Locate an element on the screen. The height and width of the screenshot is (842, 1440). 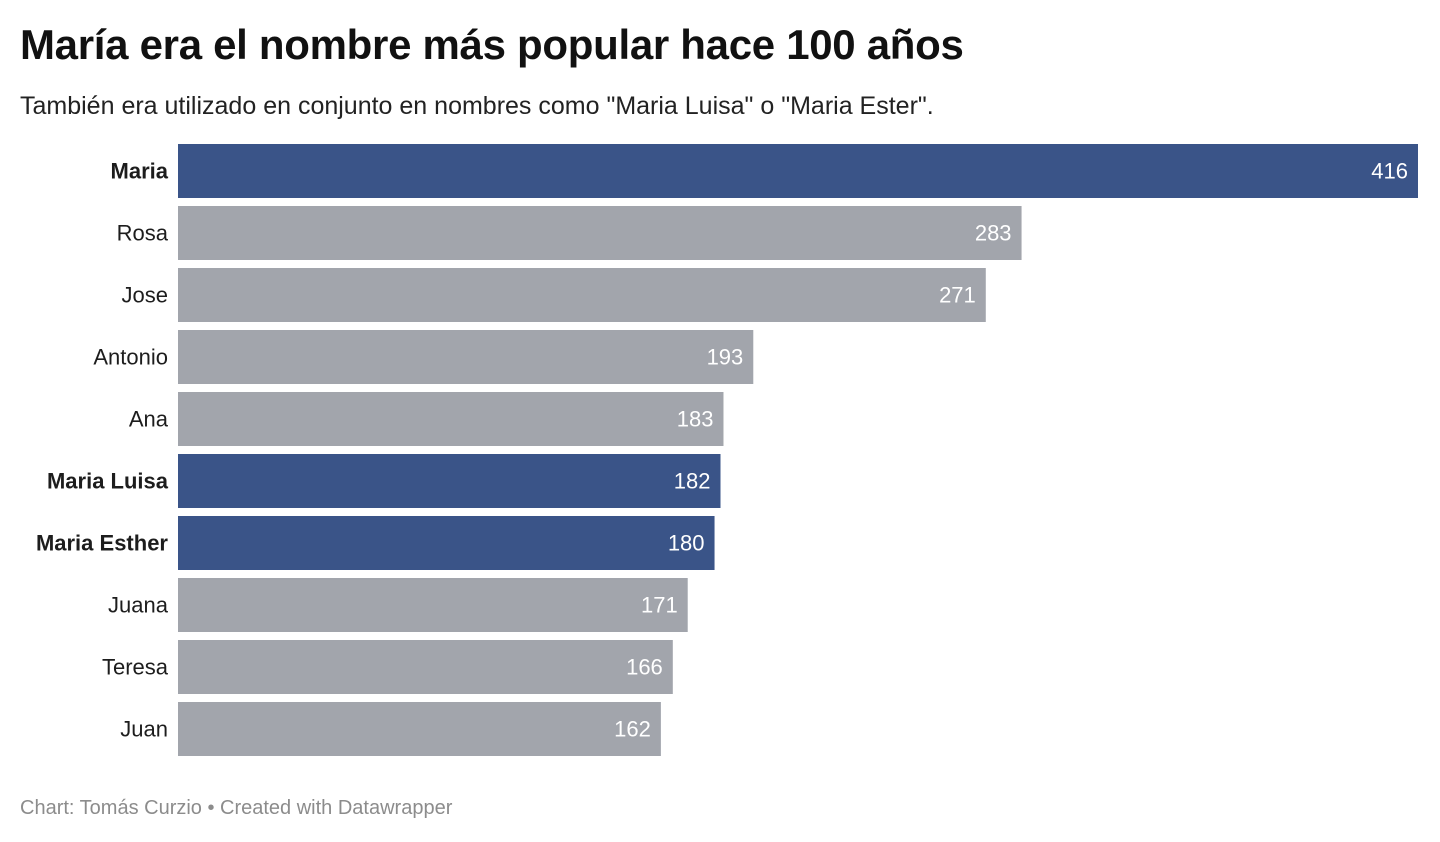
category-label-juan: Juan is located at coordinates (144, 729).